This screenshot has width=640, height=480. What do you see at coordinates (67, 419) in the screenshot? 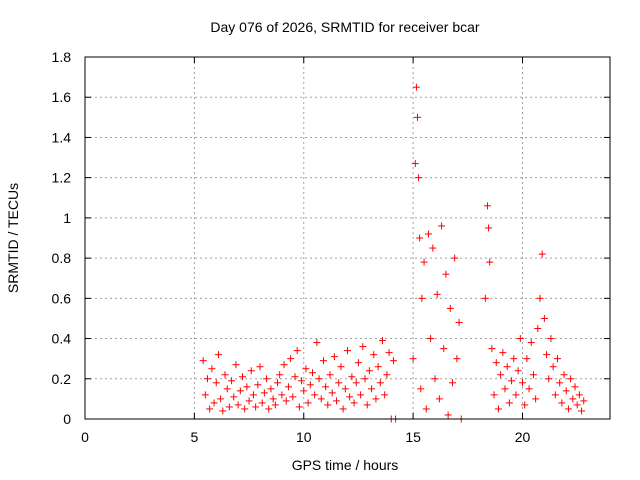
I see `y-tick-label: 0` at bounding box center [67, 419].